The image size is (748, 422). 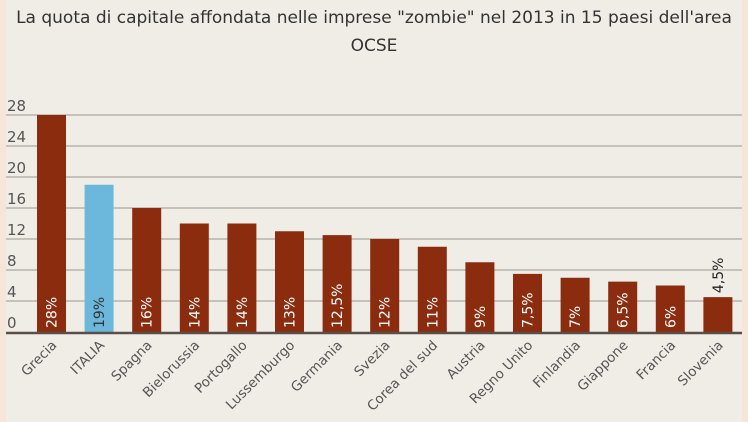 I want to click on data-label: 16%, so click(x=148, y=312).